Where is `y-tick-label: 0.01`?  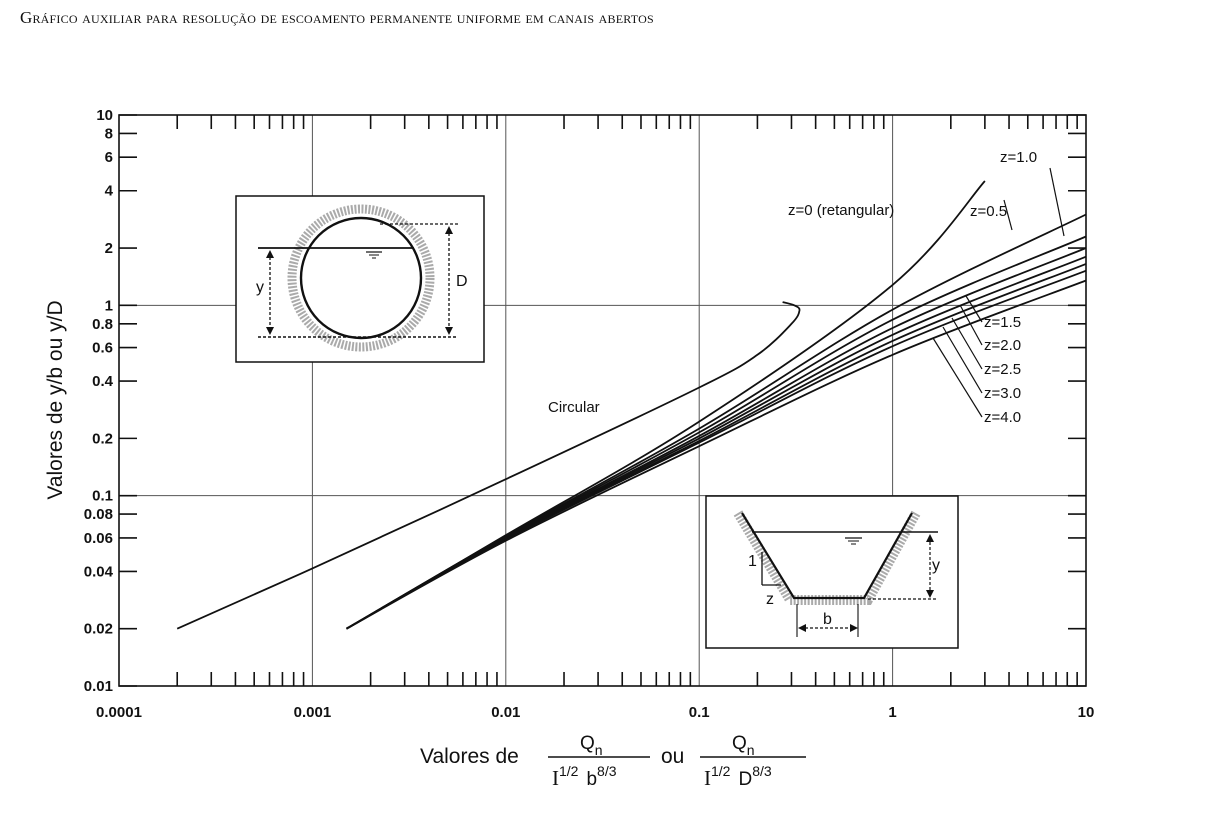
y-tick-label: 0.01 is located at coordinates (98, 686).